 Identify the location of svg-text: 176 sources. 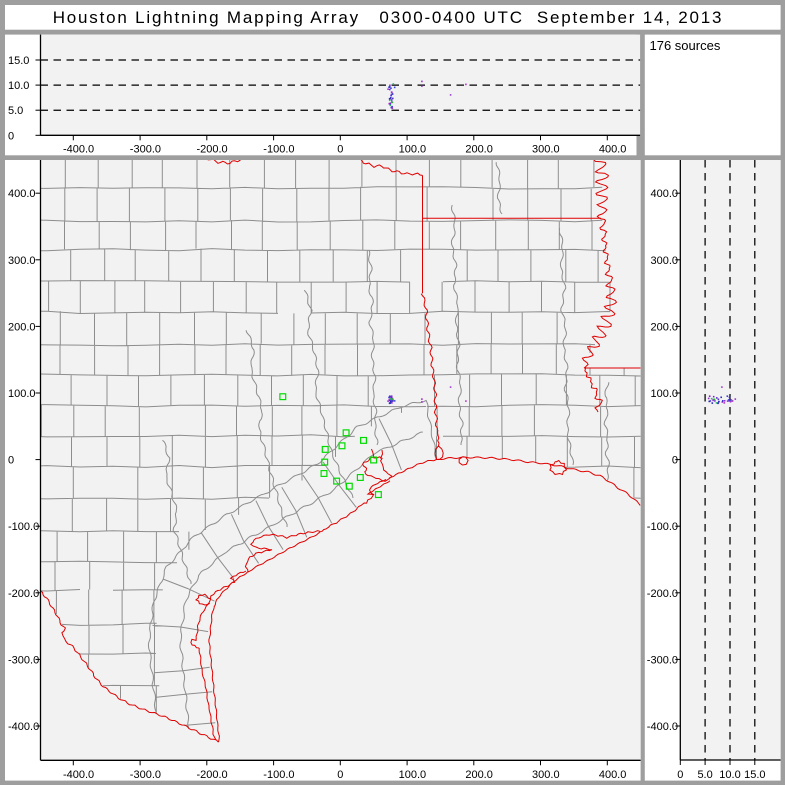
(685, 45).